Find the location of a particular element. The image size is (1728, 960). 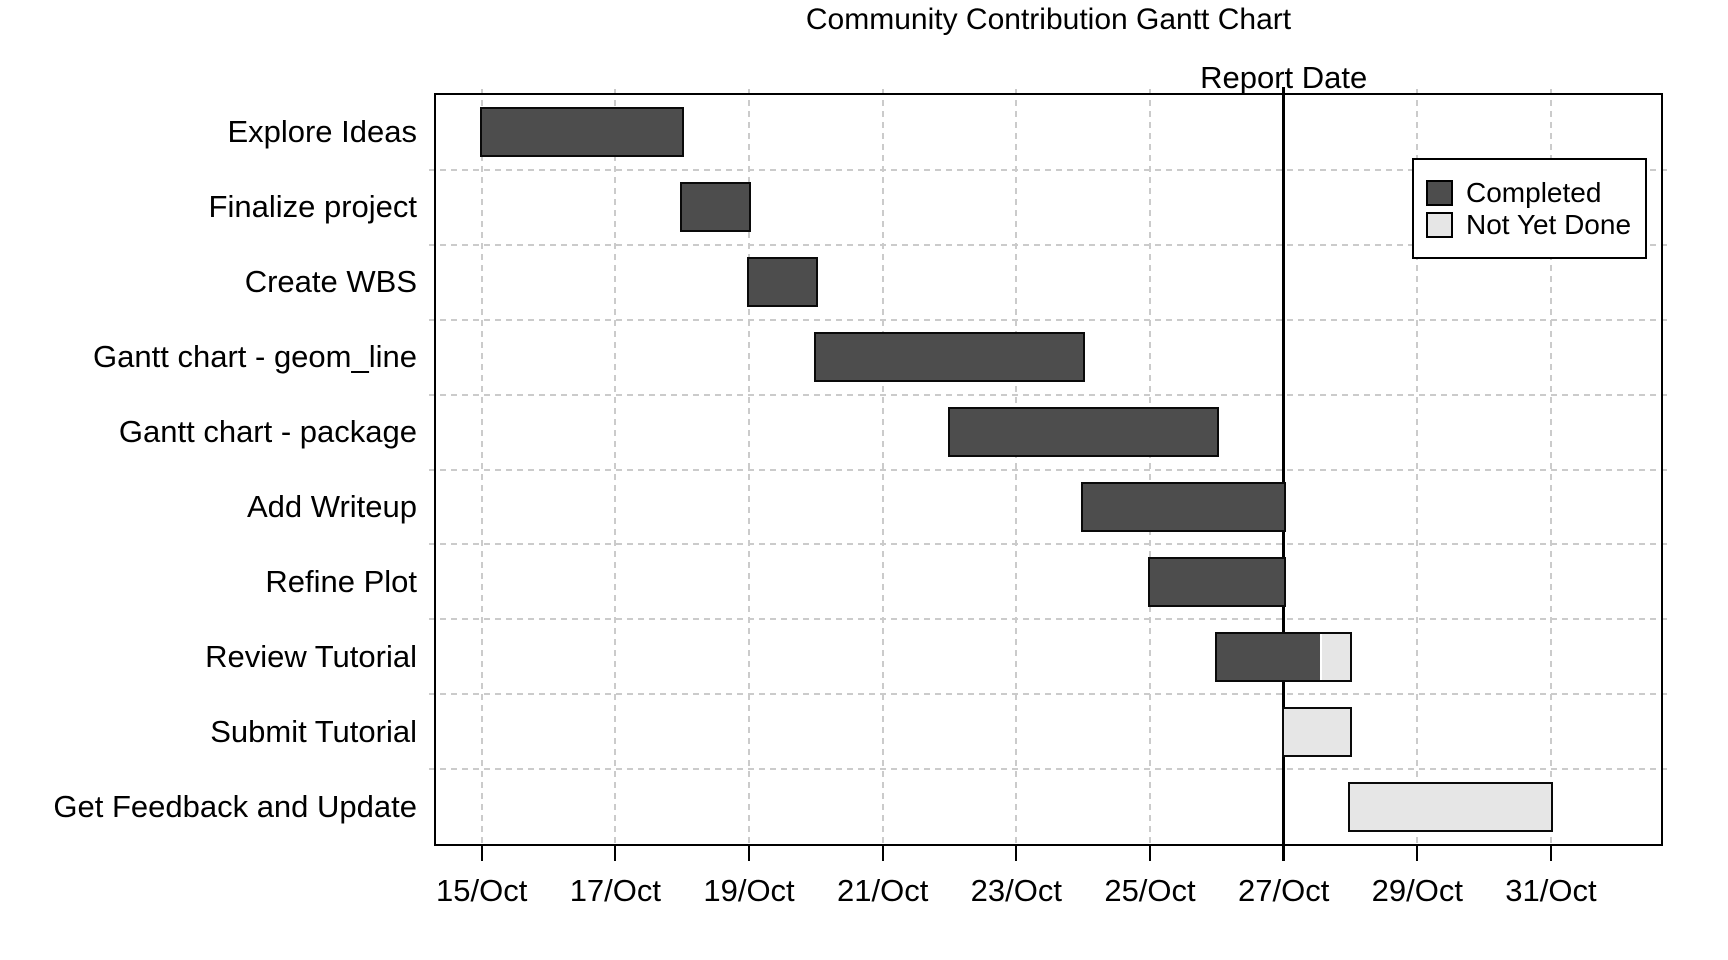

legend-swatch-completed is located at coordinates (1439, 193).